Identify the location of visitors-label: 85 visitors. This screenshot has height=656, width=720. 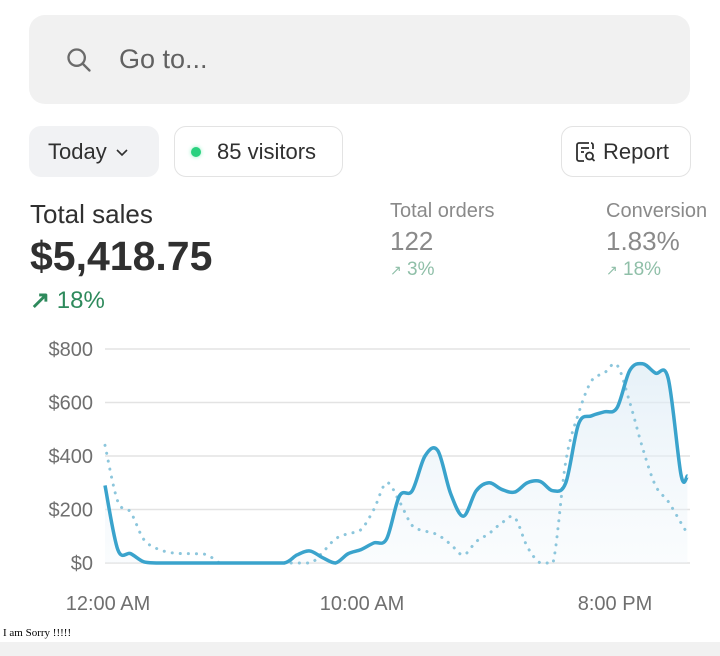
(267, 151).